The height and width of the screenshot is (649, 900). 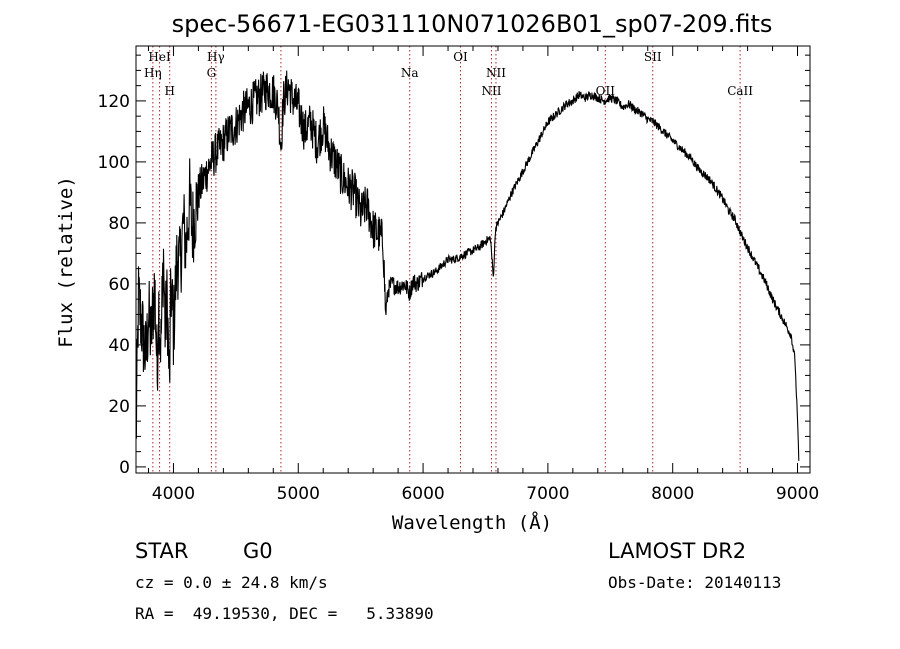 What do you see at coordinates (162, 551) in the screenshot?
I see `object-class: STAR` at bounding box center [162, 551].